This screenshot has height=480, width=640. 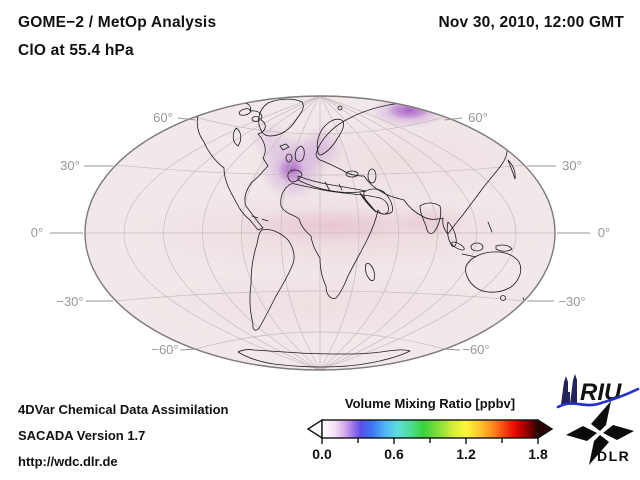 I want to click on colorbar-right-arrow, so click(x=545, y=429).